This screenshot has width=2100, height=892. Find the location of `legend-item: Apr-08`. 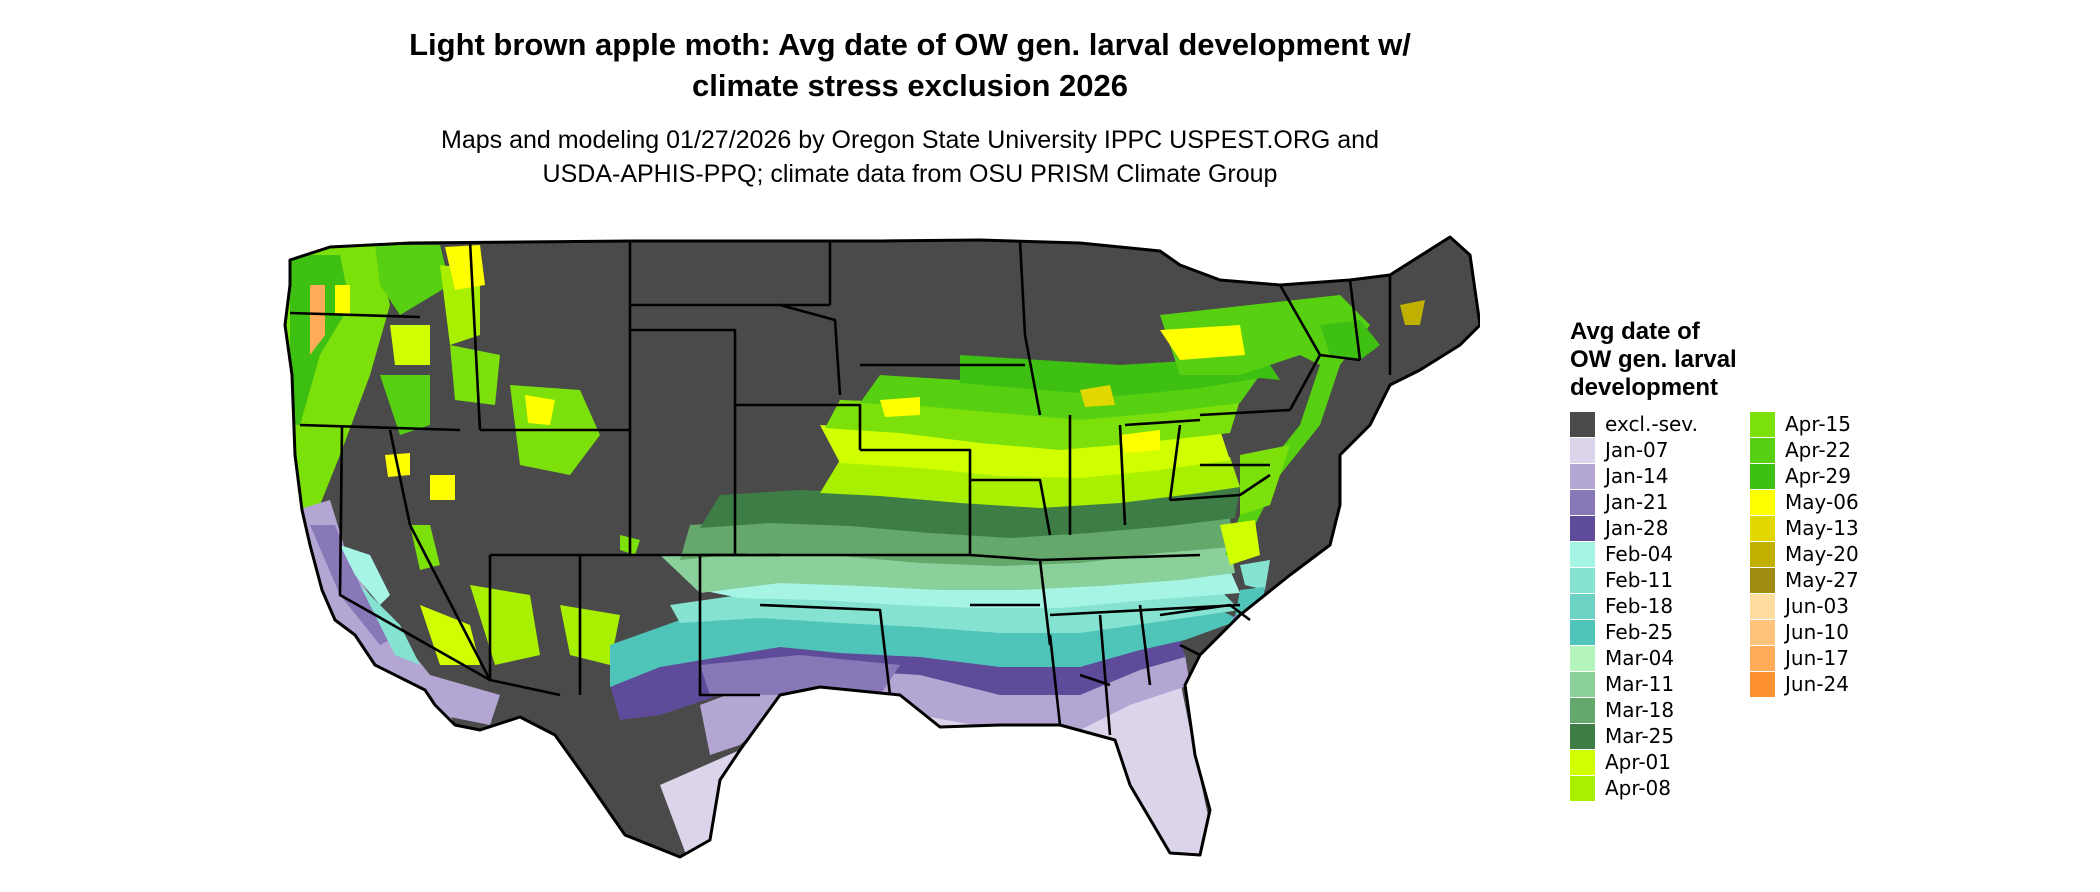

legend-item: Apr-08 is located at coordinates (1660, 788).